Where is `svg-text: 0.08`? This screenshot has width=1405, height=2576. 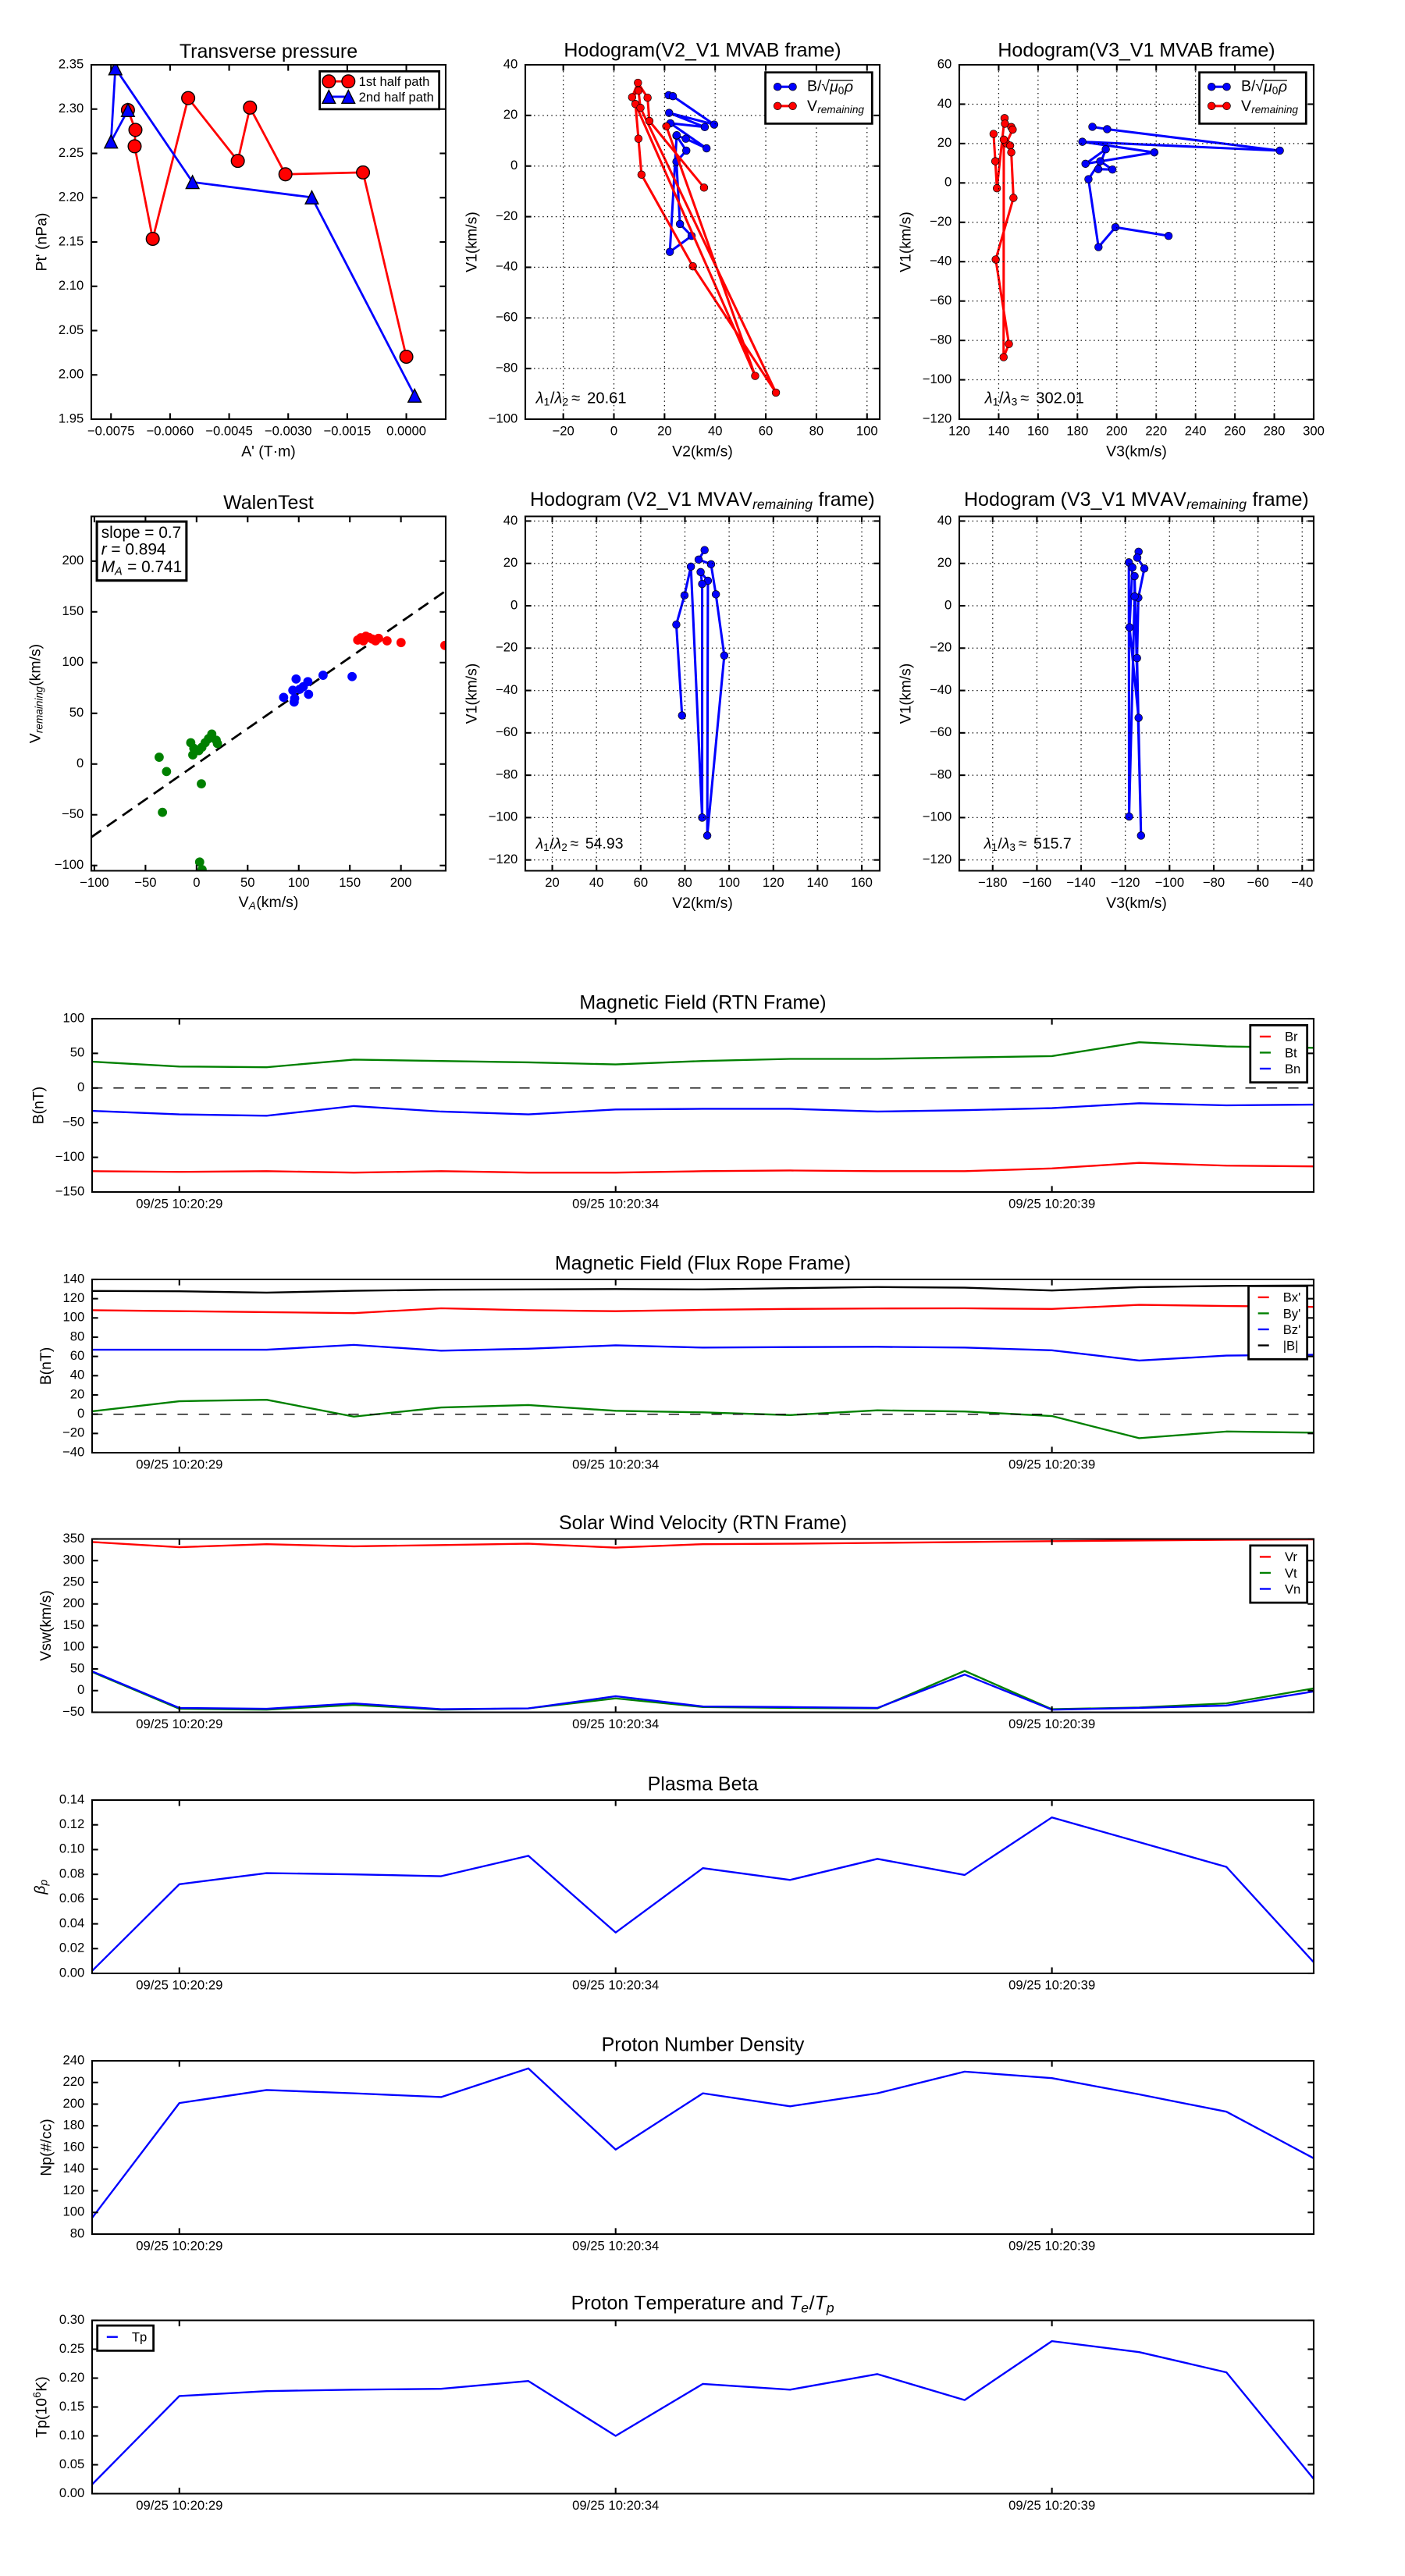
svg-text: 0.08 is located at coordinates (72, 1873).